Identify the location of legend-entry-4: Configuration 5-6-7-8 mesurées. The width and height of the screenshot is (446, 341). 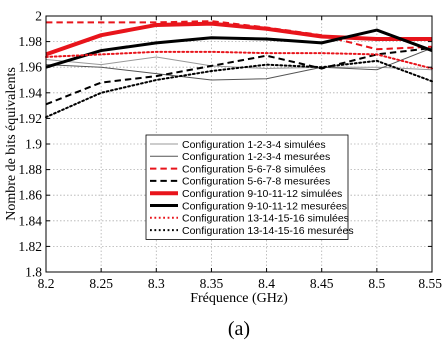
(256, 182).